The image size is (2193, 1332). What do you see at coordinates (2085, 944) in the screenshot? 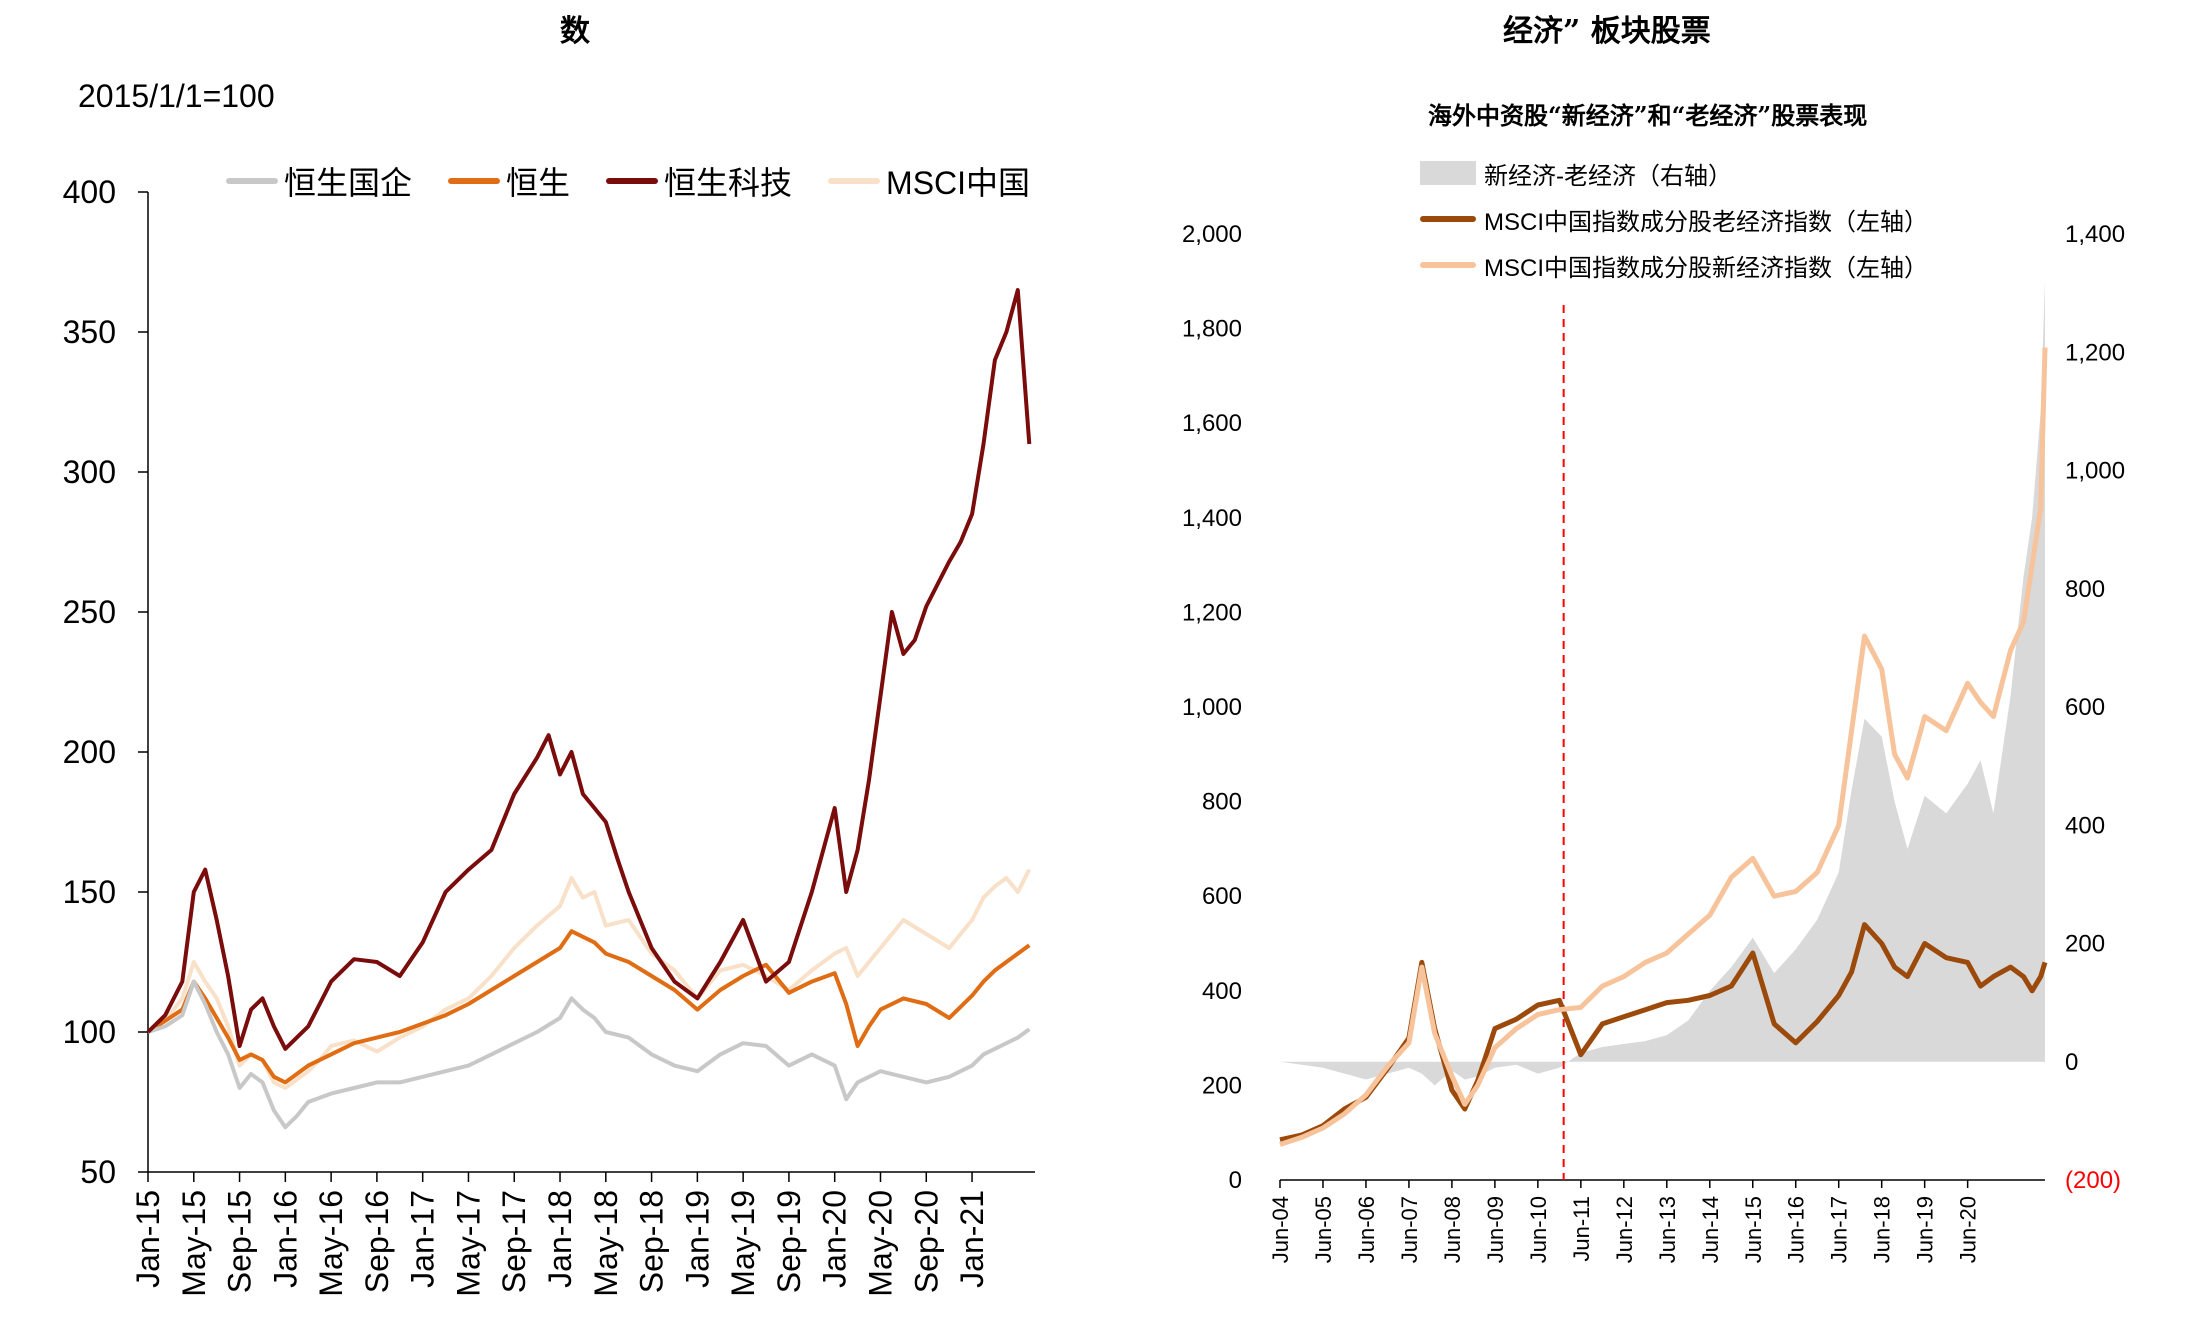
I see `right-right-axis-label-200: 200` at bounding box center [2085, 944].